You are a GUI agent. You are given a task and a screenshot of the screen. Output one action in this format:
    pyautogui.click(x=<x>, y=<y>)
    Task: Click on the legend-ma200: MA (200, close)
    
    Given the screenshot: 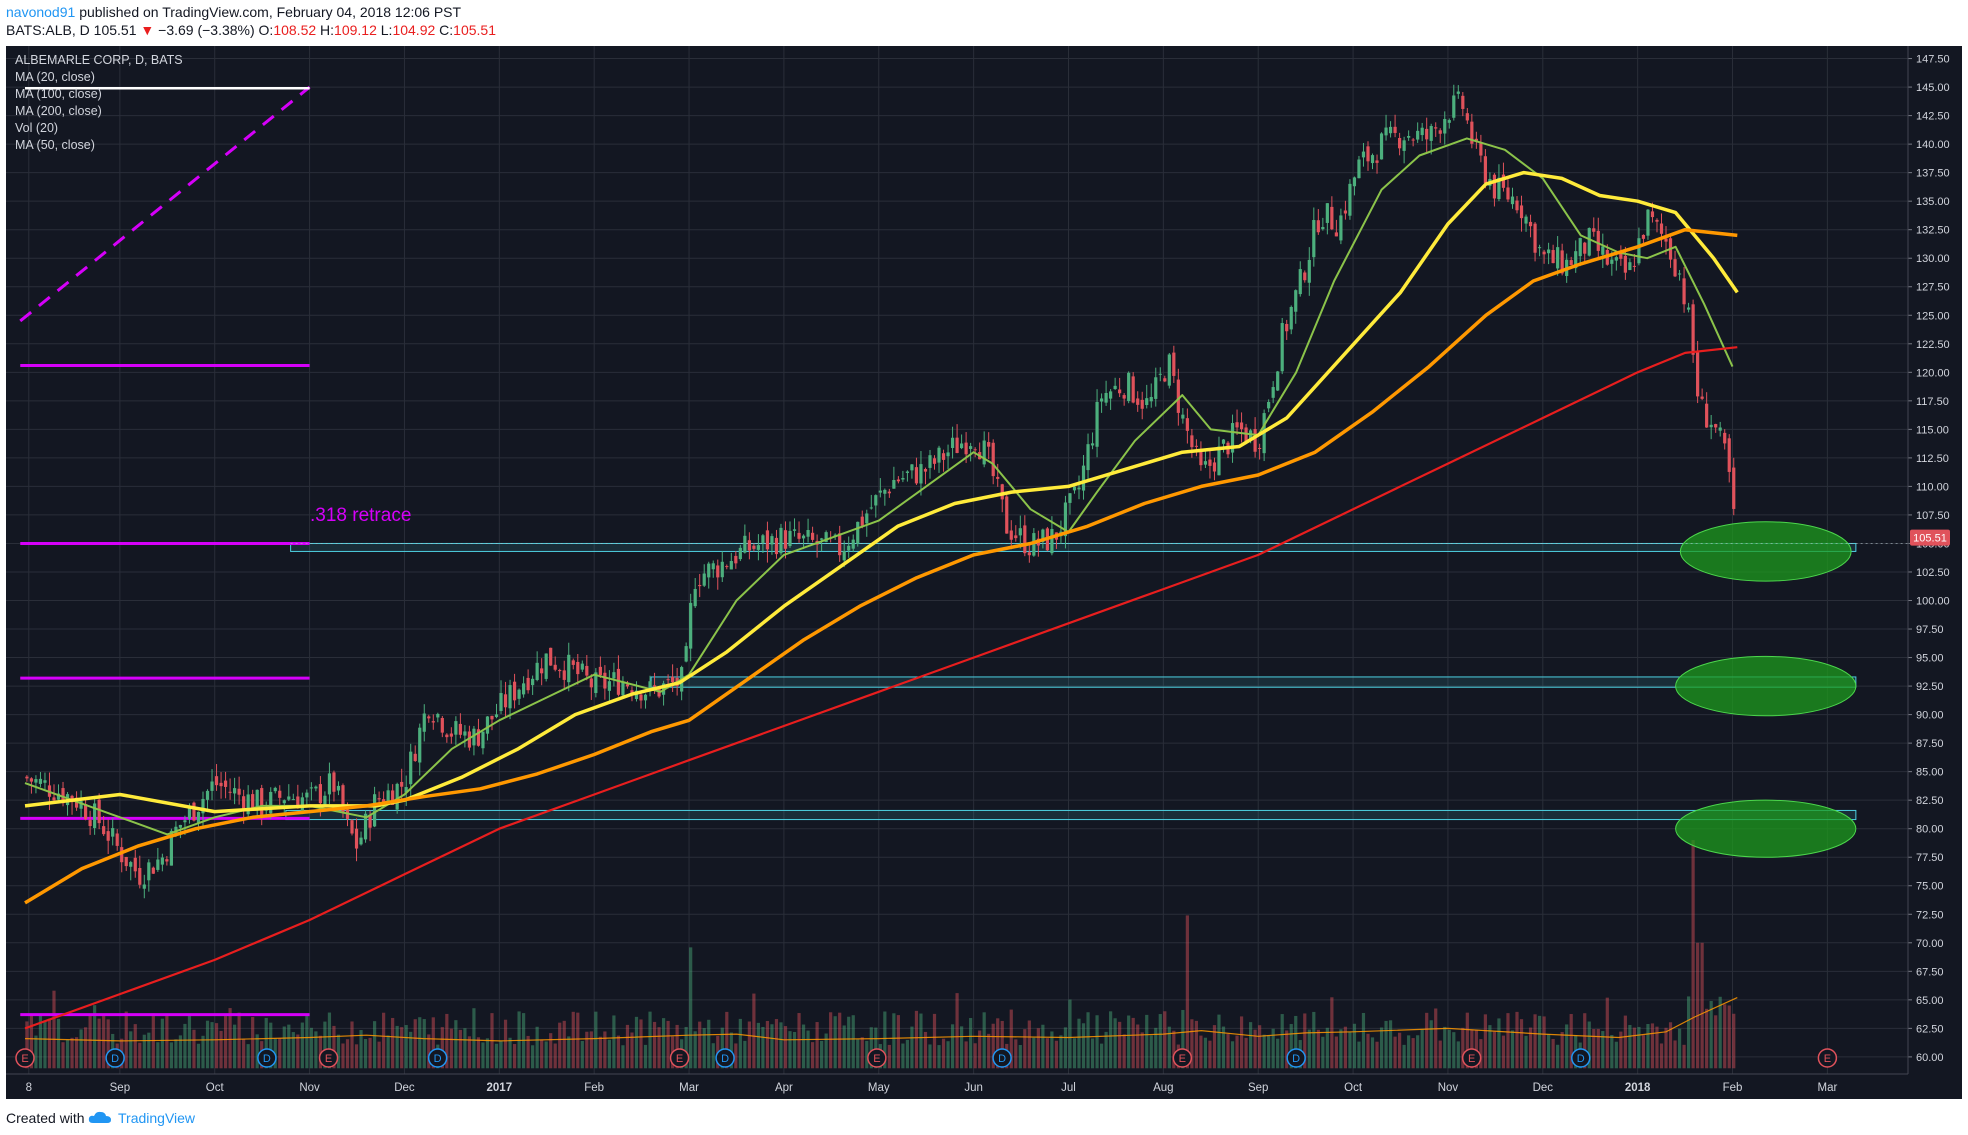 What is the action you would take?
    pyautogui.click(x=58, y=111)
    